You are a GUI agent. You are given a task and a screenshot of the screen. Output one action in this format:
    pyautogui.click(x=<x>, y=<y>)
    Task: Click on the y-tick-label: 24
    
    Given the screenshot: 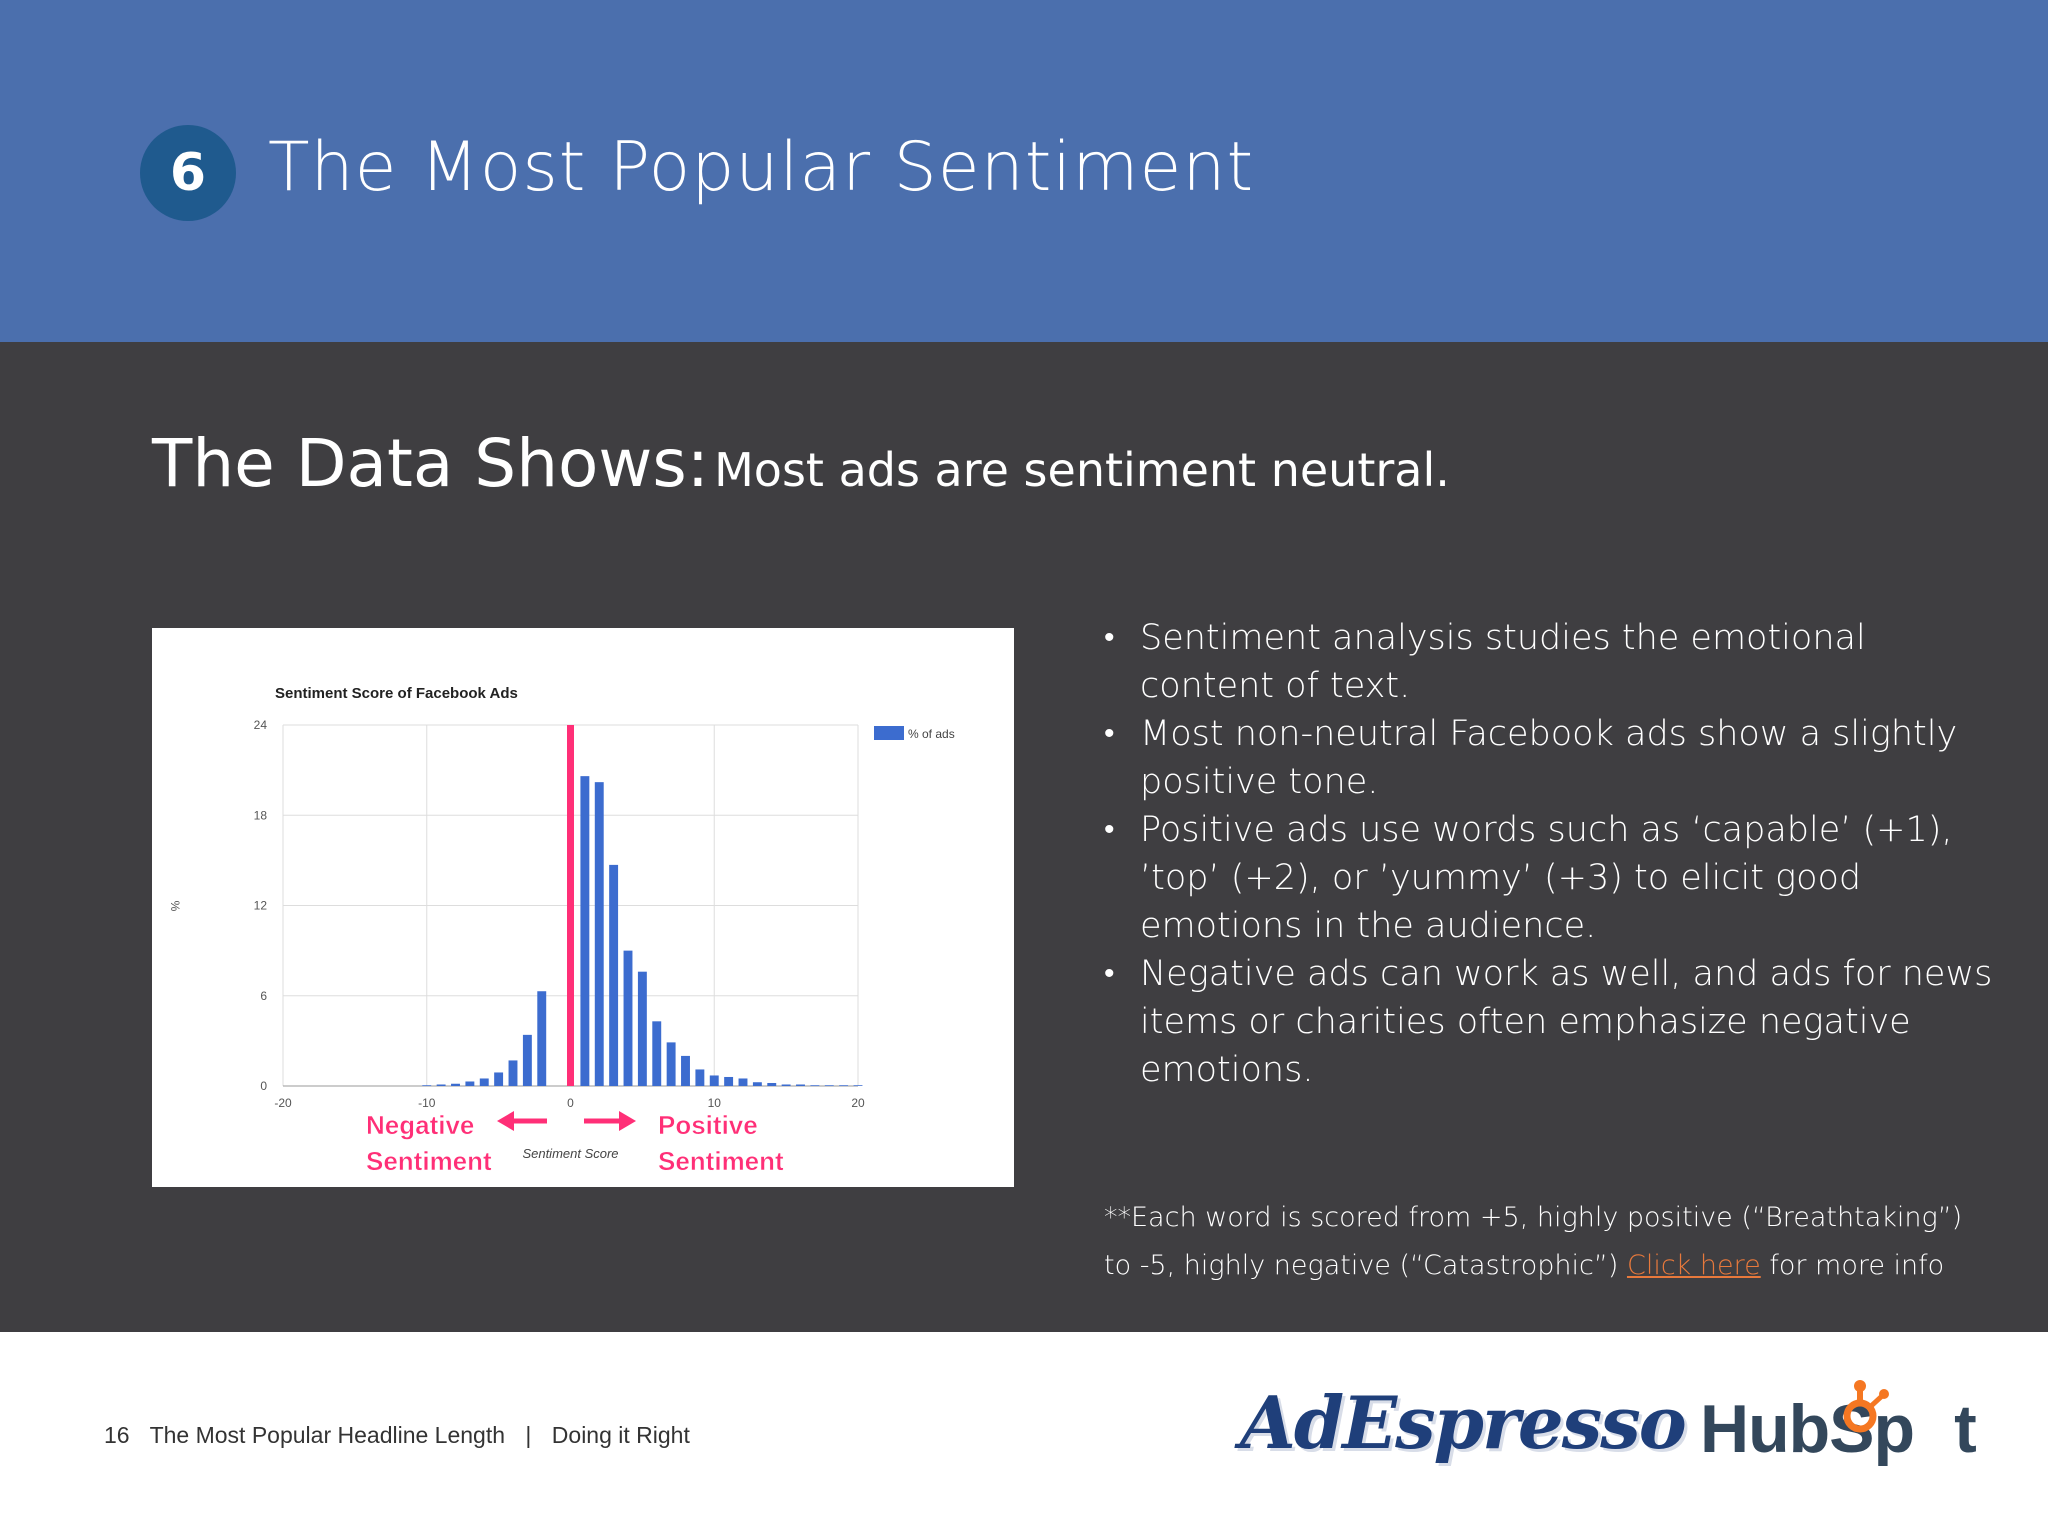 What is the action you would take?
    pyautogui.click(x=261, y=725)
    